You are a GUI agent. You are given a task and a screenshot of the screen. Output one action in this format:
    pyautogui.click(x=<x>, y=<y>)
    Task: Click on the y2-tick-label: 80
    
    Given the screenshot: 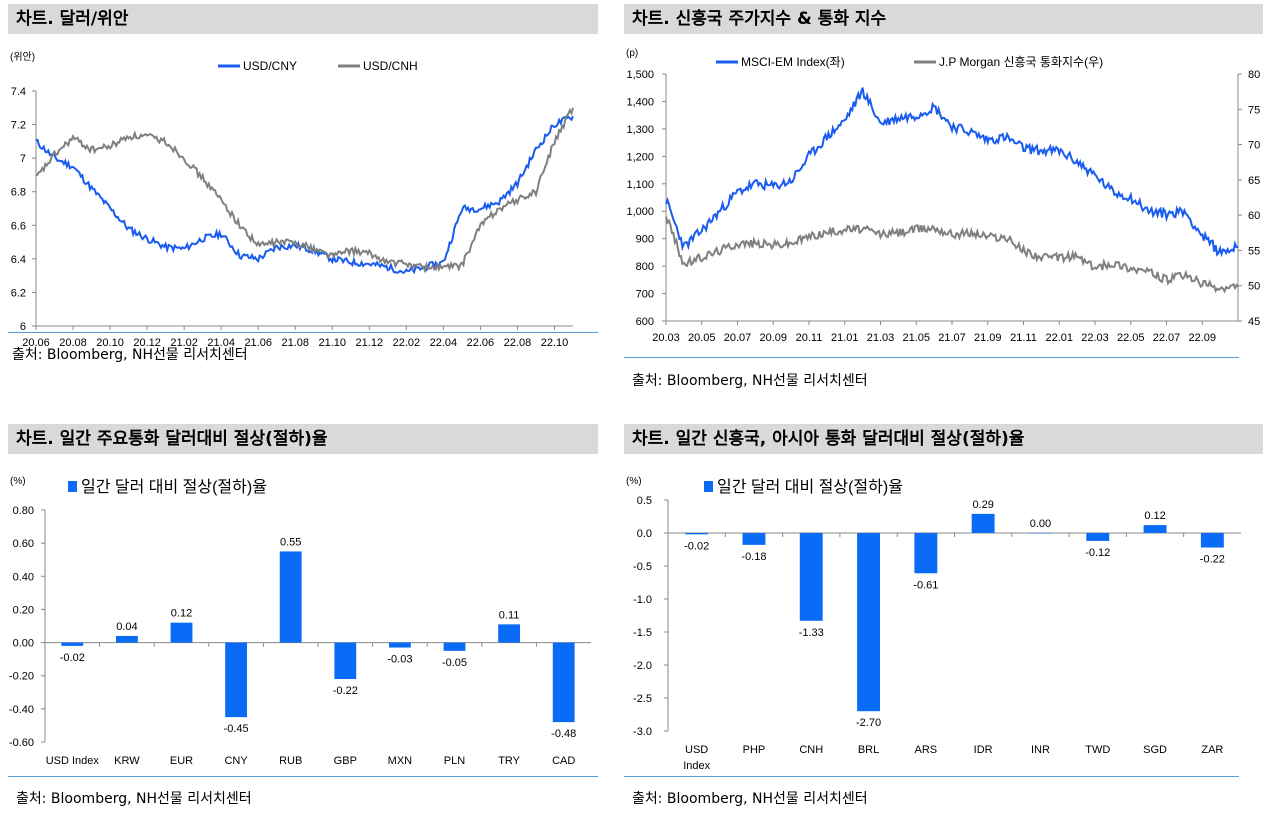 What is the action you would take?
    pyautogui.click(x=1254, y=75)
    